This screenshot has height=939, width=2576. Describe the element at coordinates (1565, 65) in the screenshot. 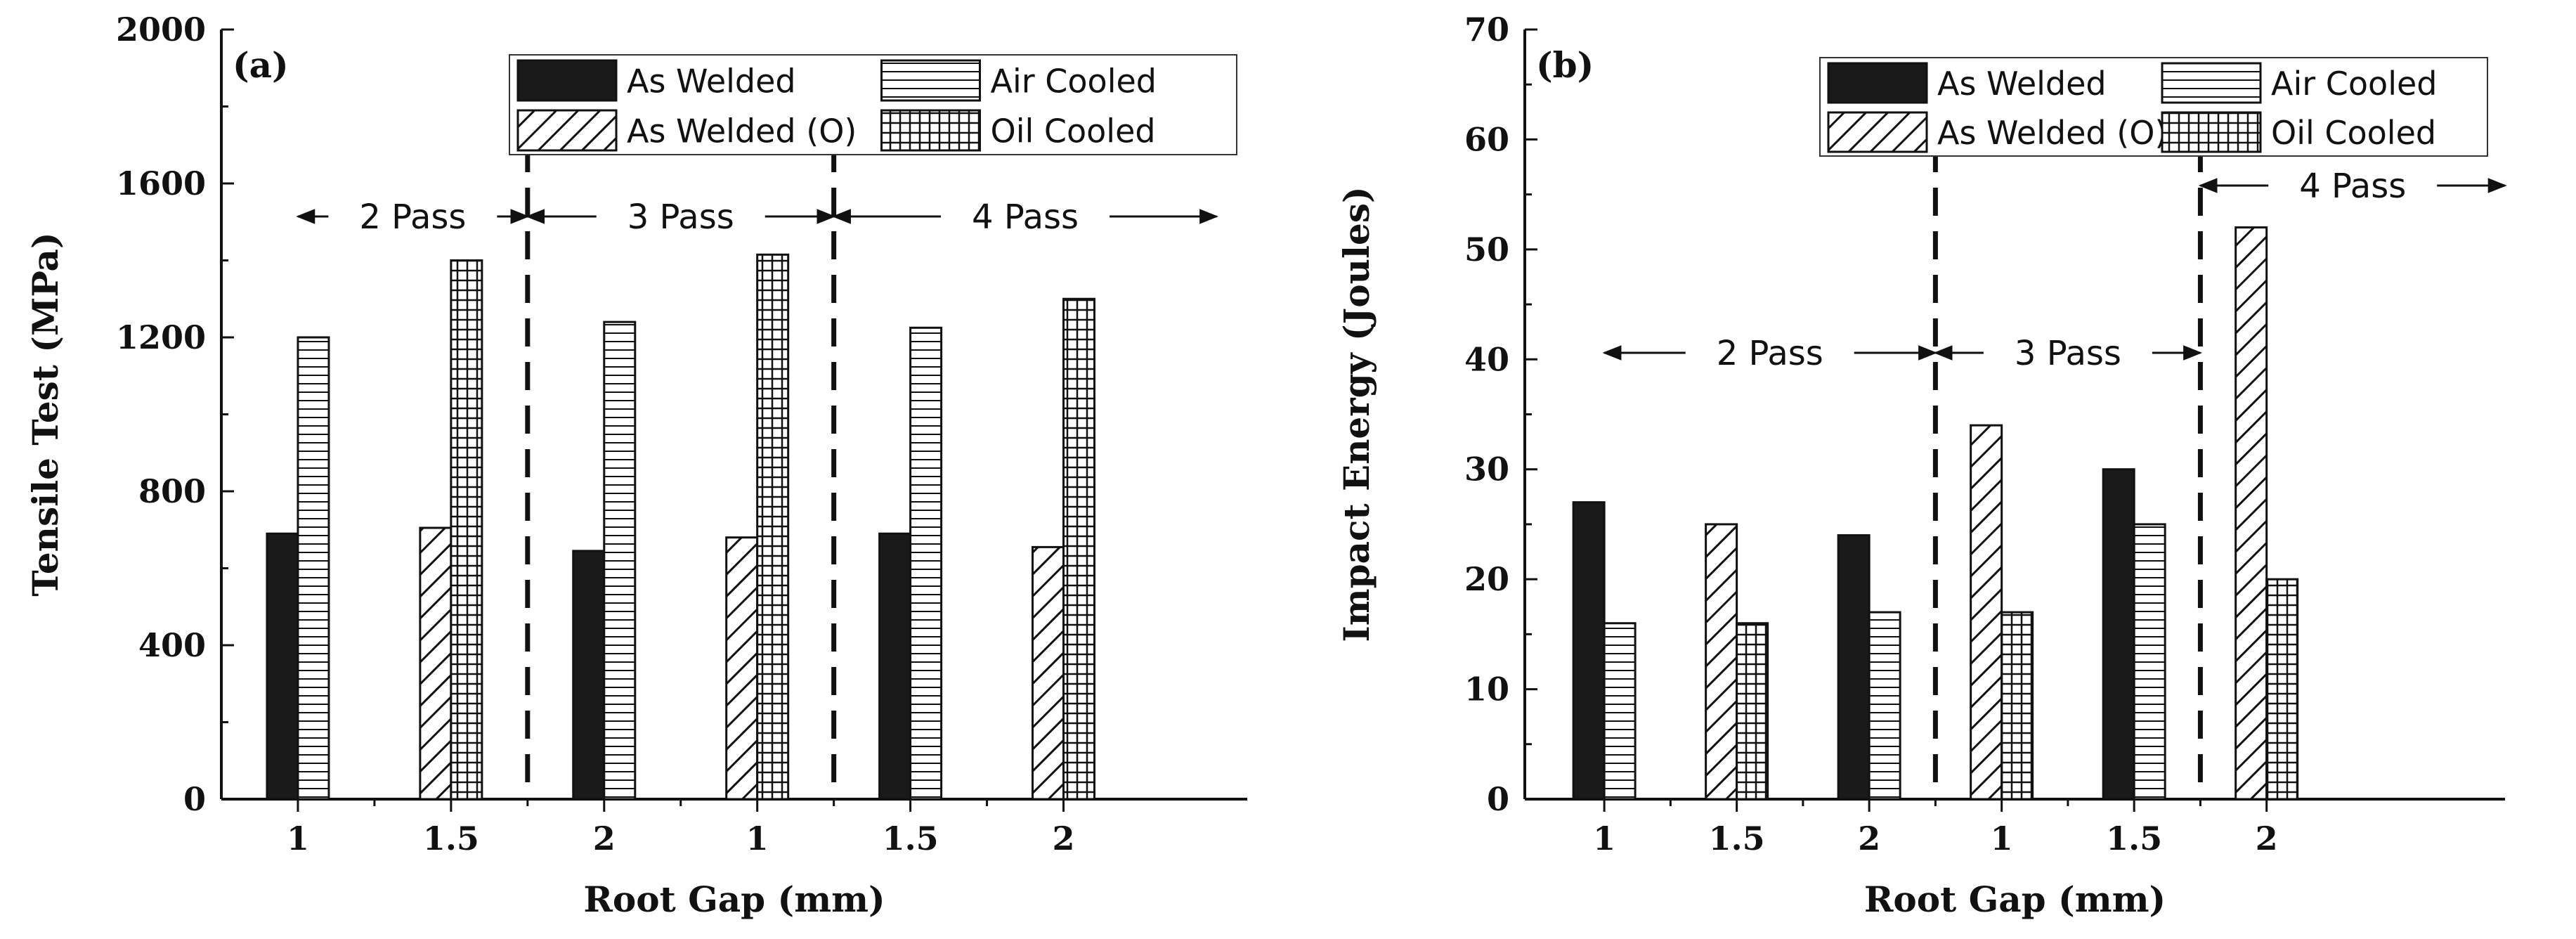

I see `panel-label: (b)` at that location.